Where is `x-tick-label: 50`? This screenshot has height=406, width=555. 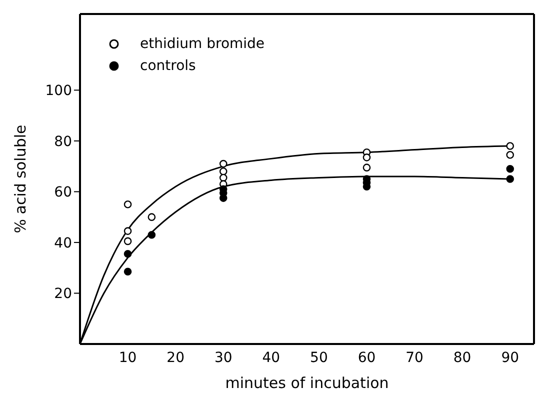
x-tick-label: 50 is located at coordinates (319, 358).